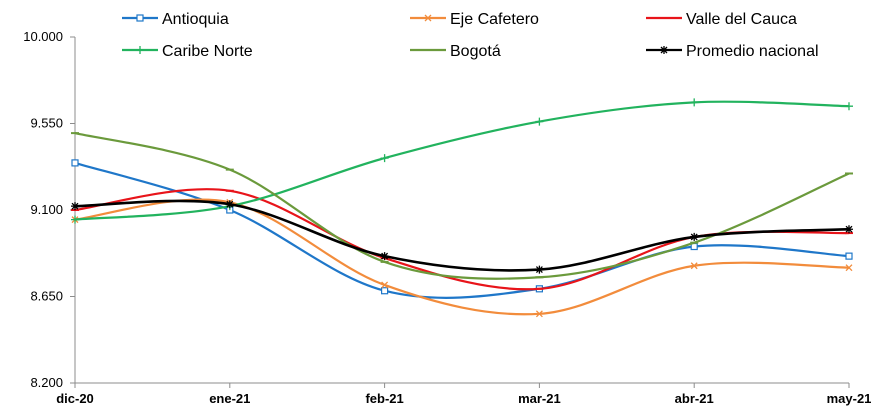 The image size is (875, 407). What do you see at coordinates (229, 398) in the screenshot?
I see `x-tick-label: ene-21` at bounding box center [229, 398].